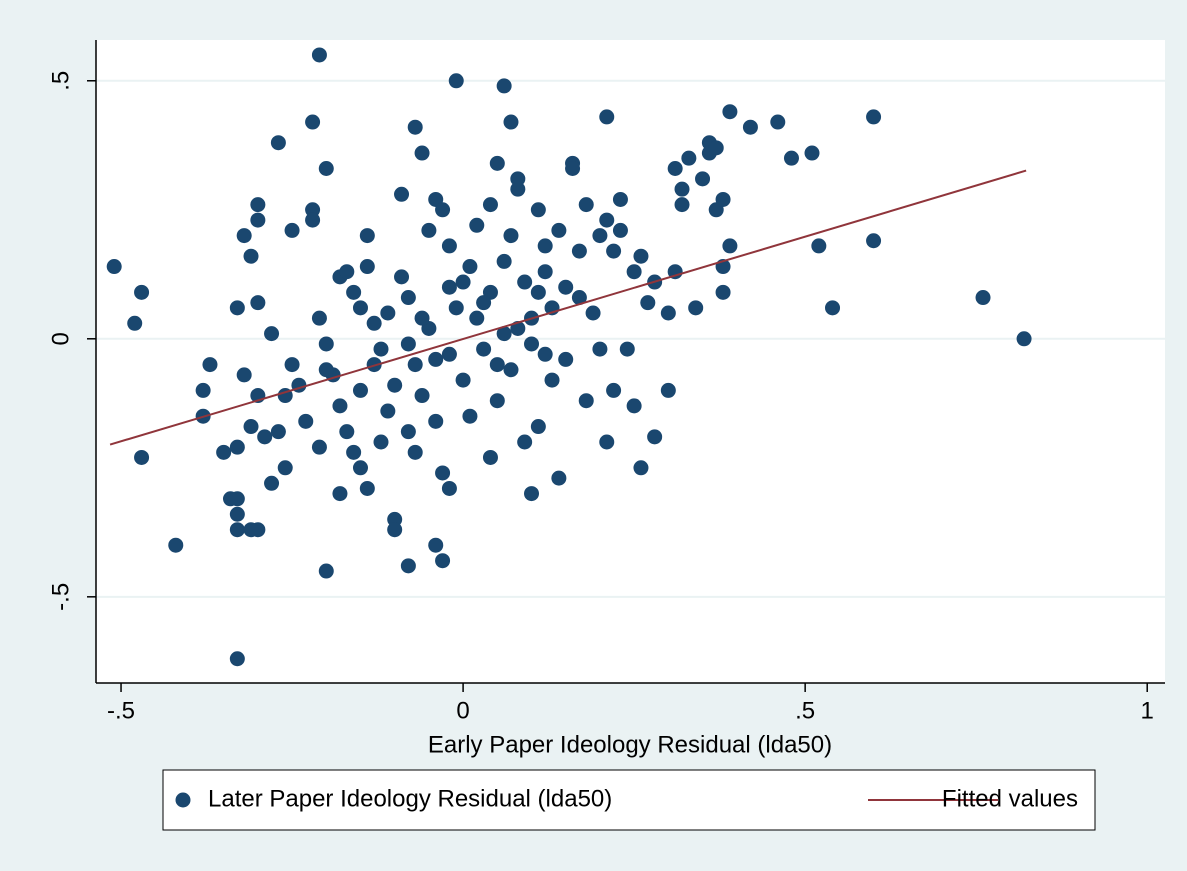  I want to click on x-tick-label: .5, so click(805, 710).